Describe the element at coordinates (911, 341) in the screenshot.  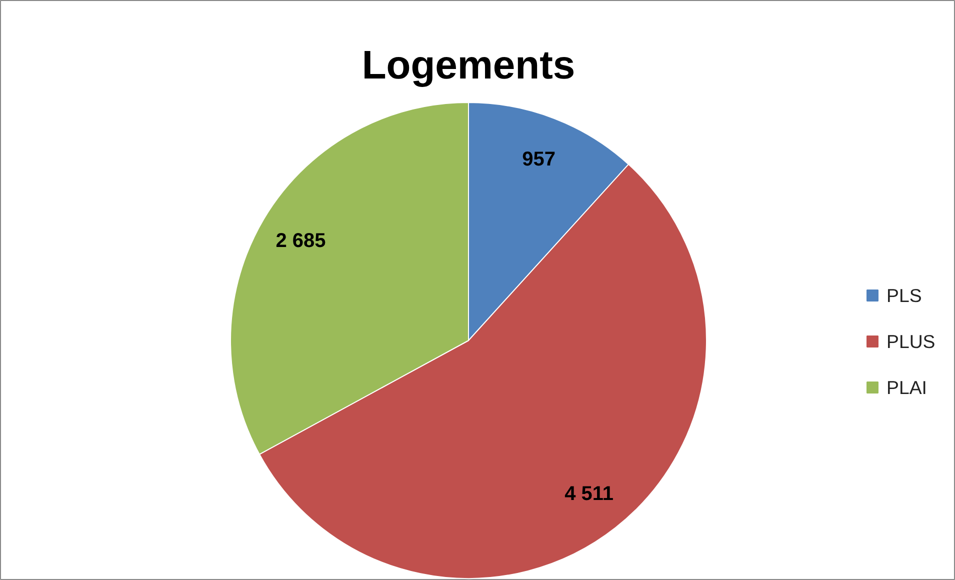
I see `legend-label: PLUS` at that location.